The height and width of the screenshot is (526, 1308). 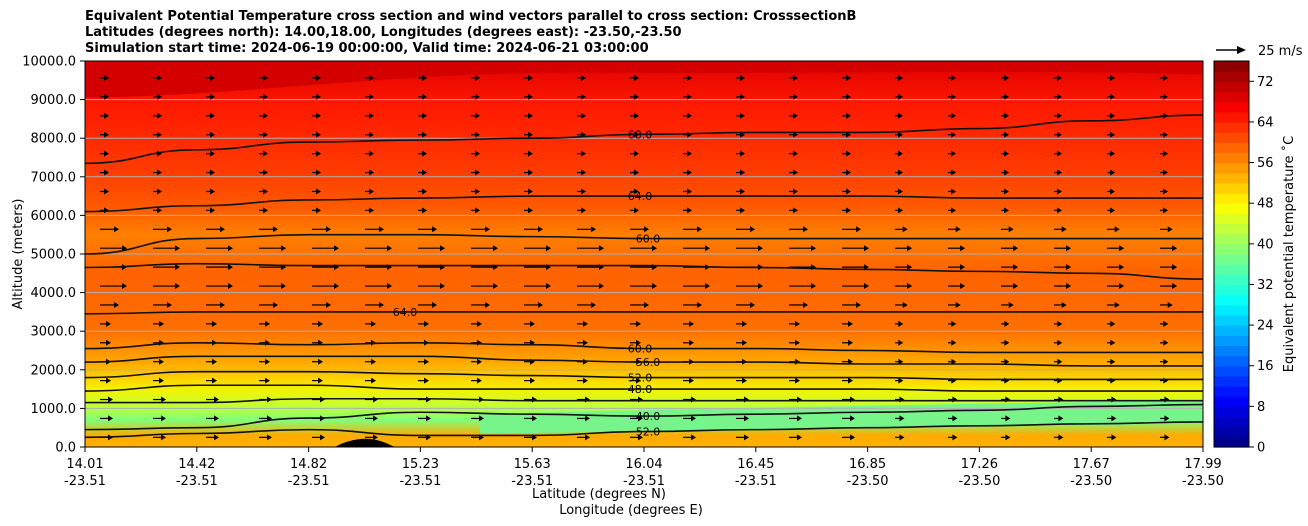 I want to click on x-axis-label-lon: Longitude (degrees E), so click(x=631, y=510).